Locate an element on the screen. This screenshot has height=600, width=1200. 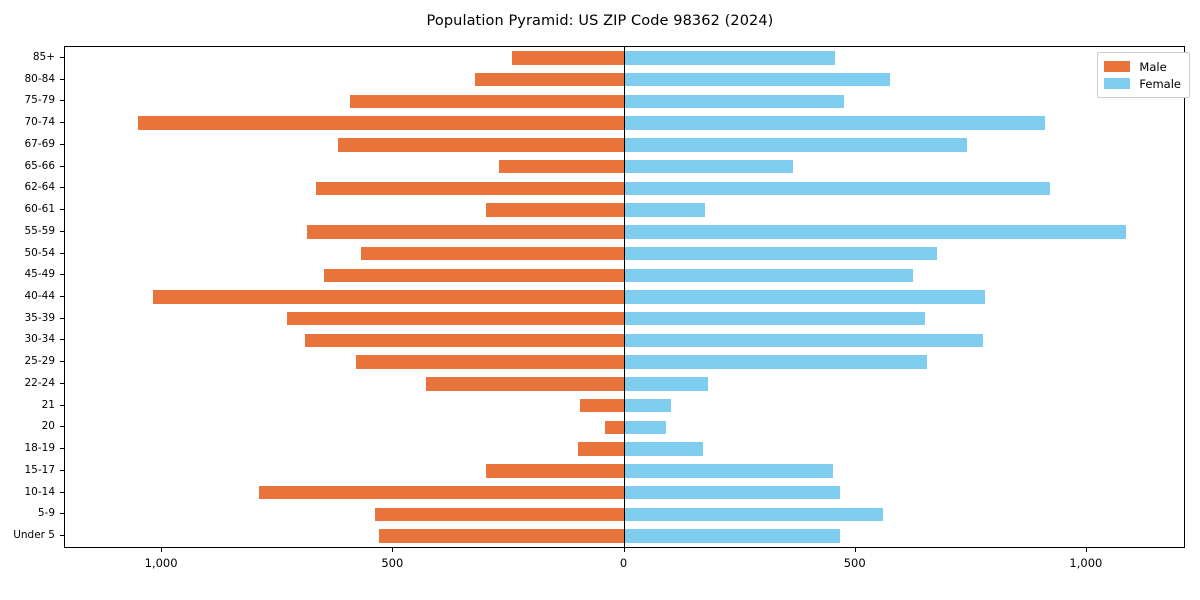
legend-swatch-female-icon is located at coordinates (1117, 83).